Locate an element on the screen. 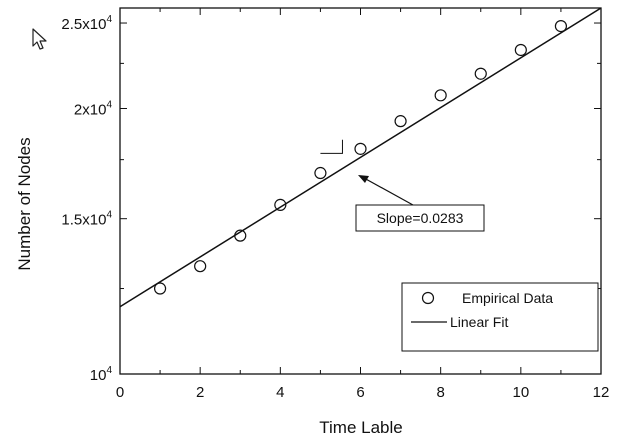  x-tick-label: 0 is located at coordinates (120, 392).